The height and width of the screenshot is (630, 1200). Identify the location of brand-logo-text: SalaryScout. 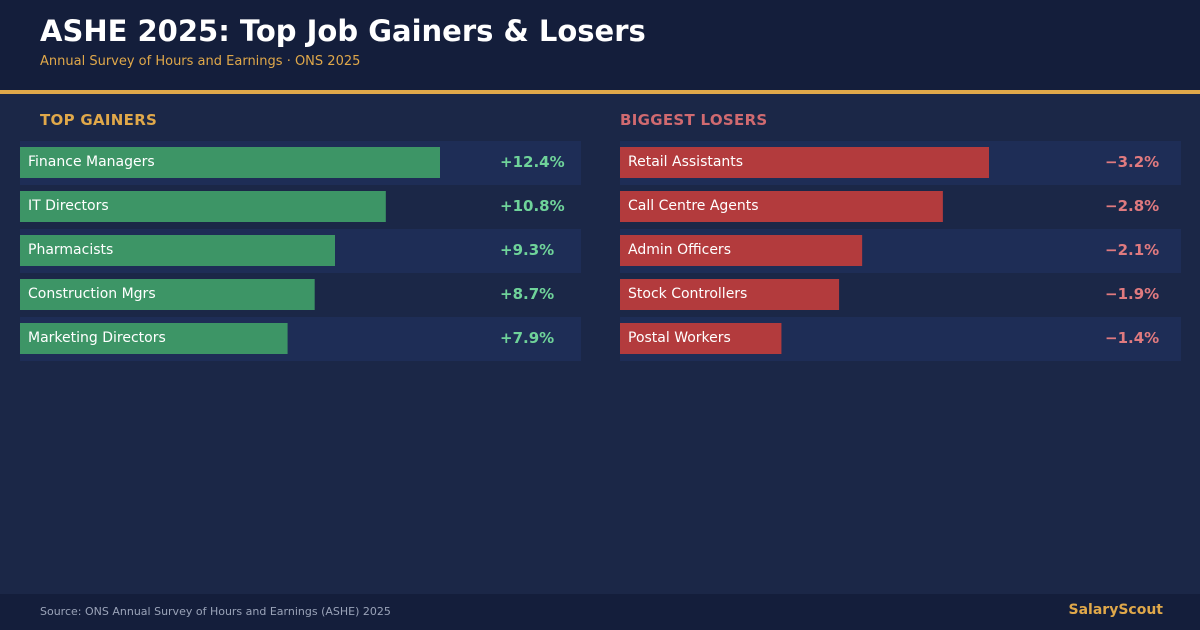
(1115, 610).